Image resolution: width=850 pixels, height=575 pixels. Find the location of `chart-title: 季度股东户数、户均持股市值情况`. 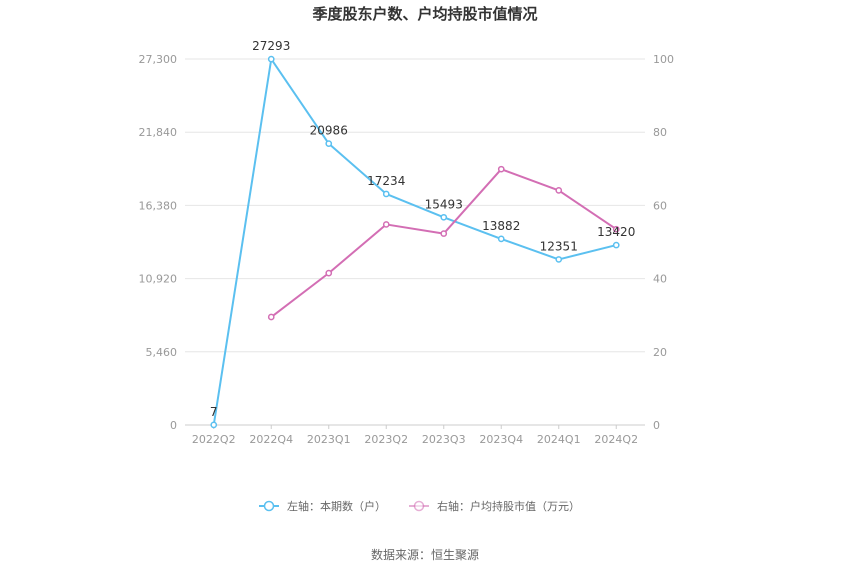

chart-title: 季度股东户数、户均持股市值情况 is located at coordinates (424, 14).